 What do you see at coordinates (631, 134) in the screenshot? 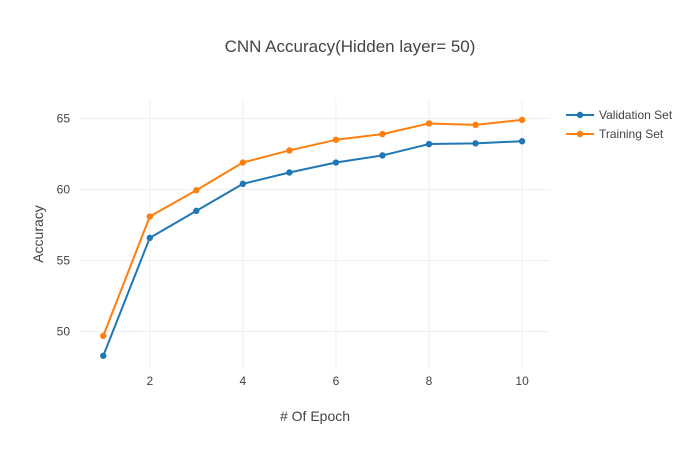
I see `legend-label: Training Set` at bounding box center [631, 134].